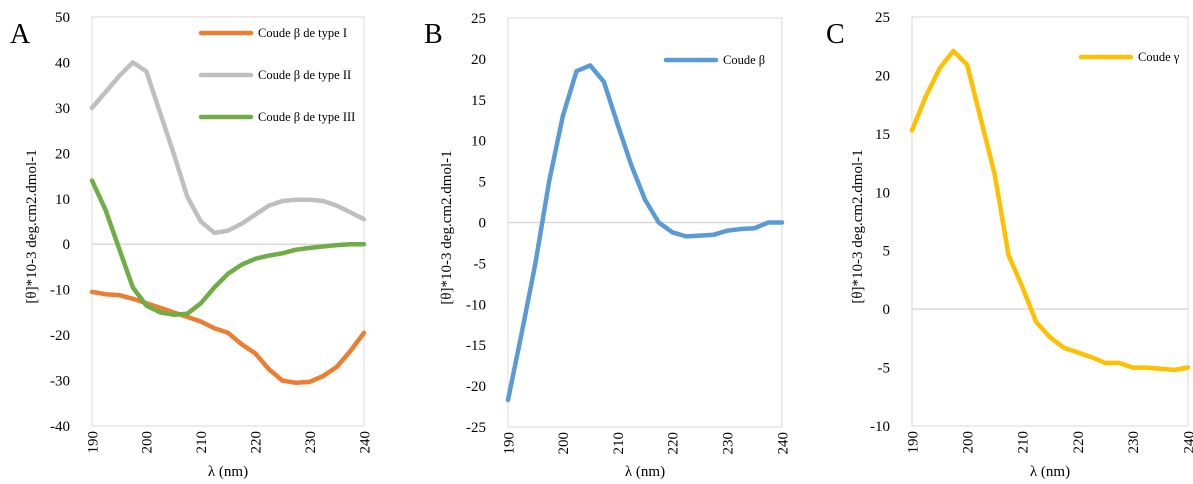  What do you see at coordinates (835, 34) in the screenshot?
I see `panel-label: C` at bounding box center [835, 34].